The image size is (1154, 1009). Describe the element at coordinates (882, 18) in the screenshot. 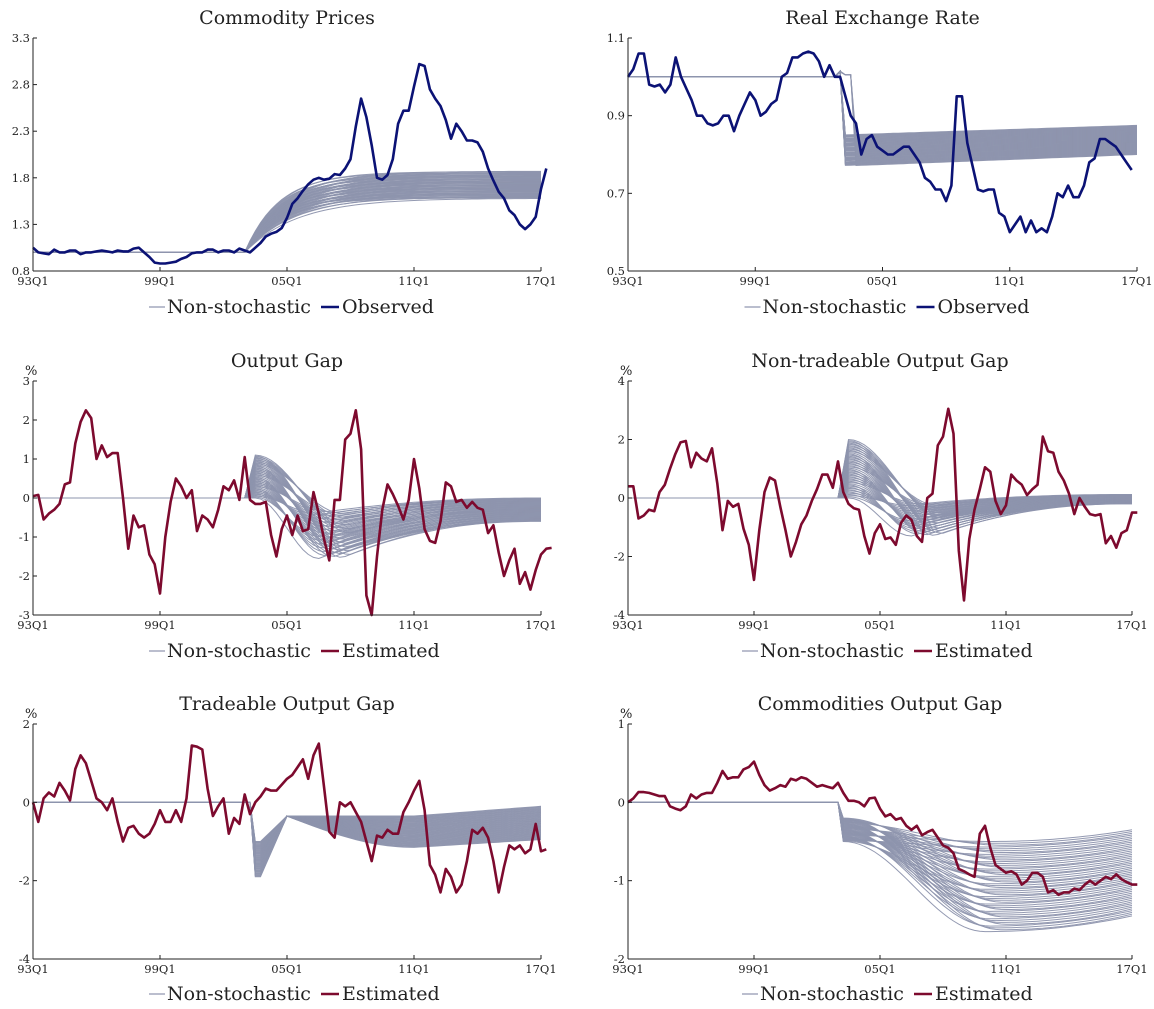

I see `chart-title: Real Exchange Rate` at that location.